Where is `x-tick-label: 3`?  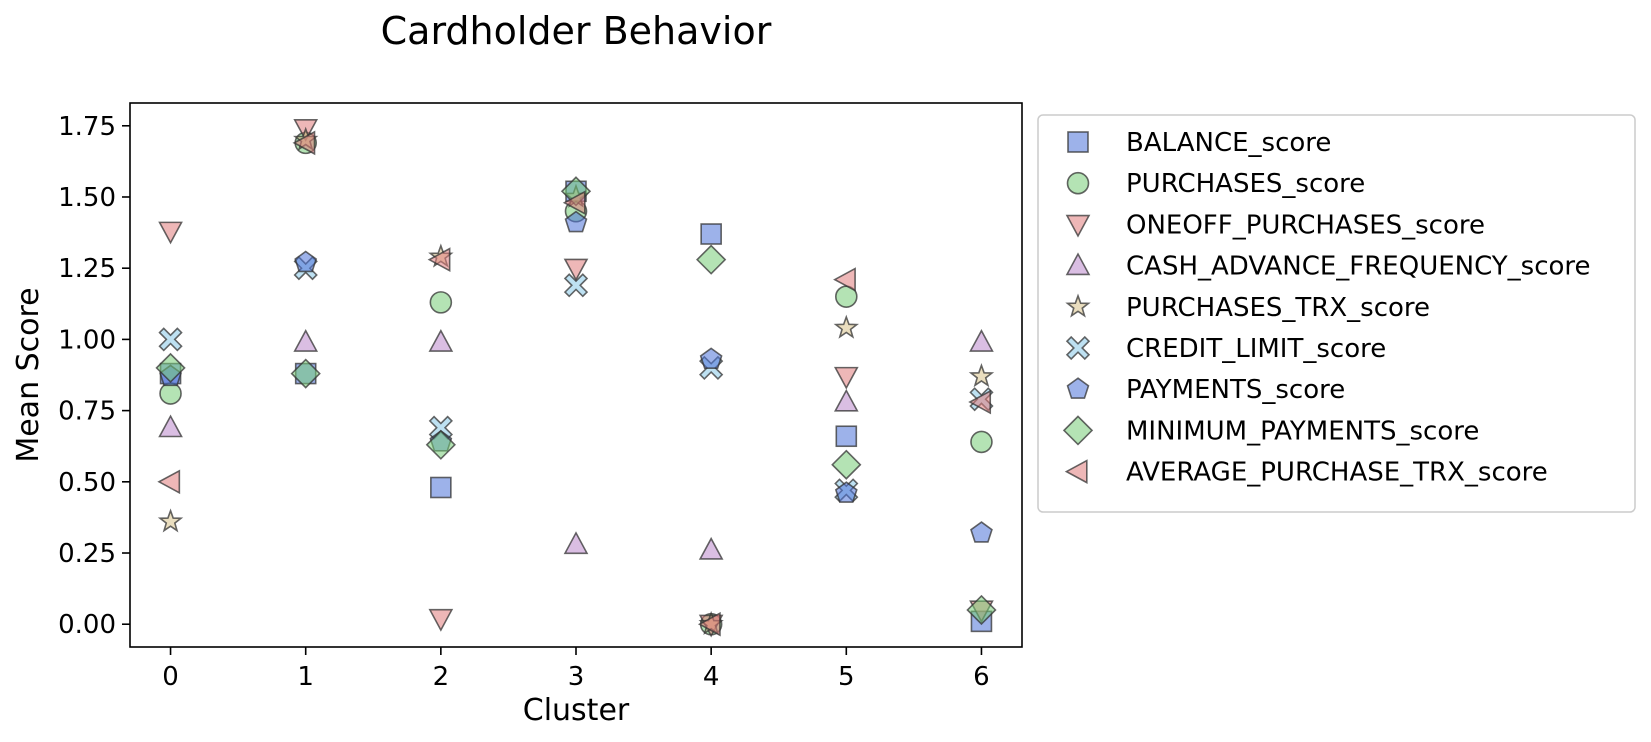
x-tick-label: 3 is located at coordinates (576, 677).